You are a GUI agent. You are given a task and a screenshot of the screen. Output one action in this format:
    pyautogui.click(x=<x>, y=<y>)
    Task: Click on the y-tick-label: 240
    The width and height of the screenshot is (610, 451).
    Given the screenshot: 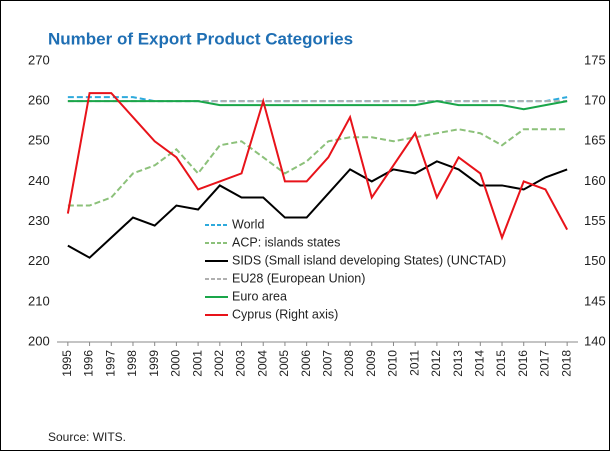 What is the action you would take?
    pyautogui.click(x=39, y=180)
    